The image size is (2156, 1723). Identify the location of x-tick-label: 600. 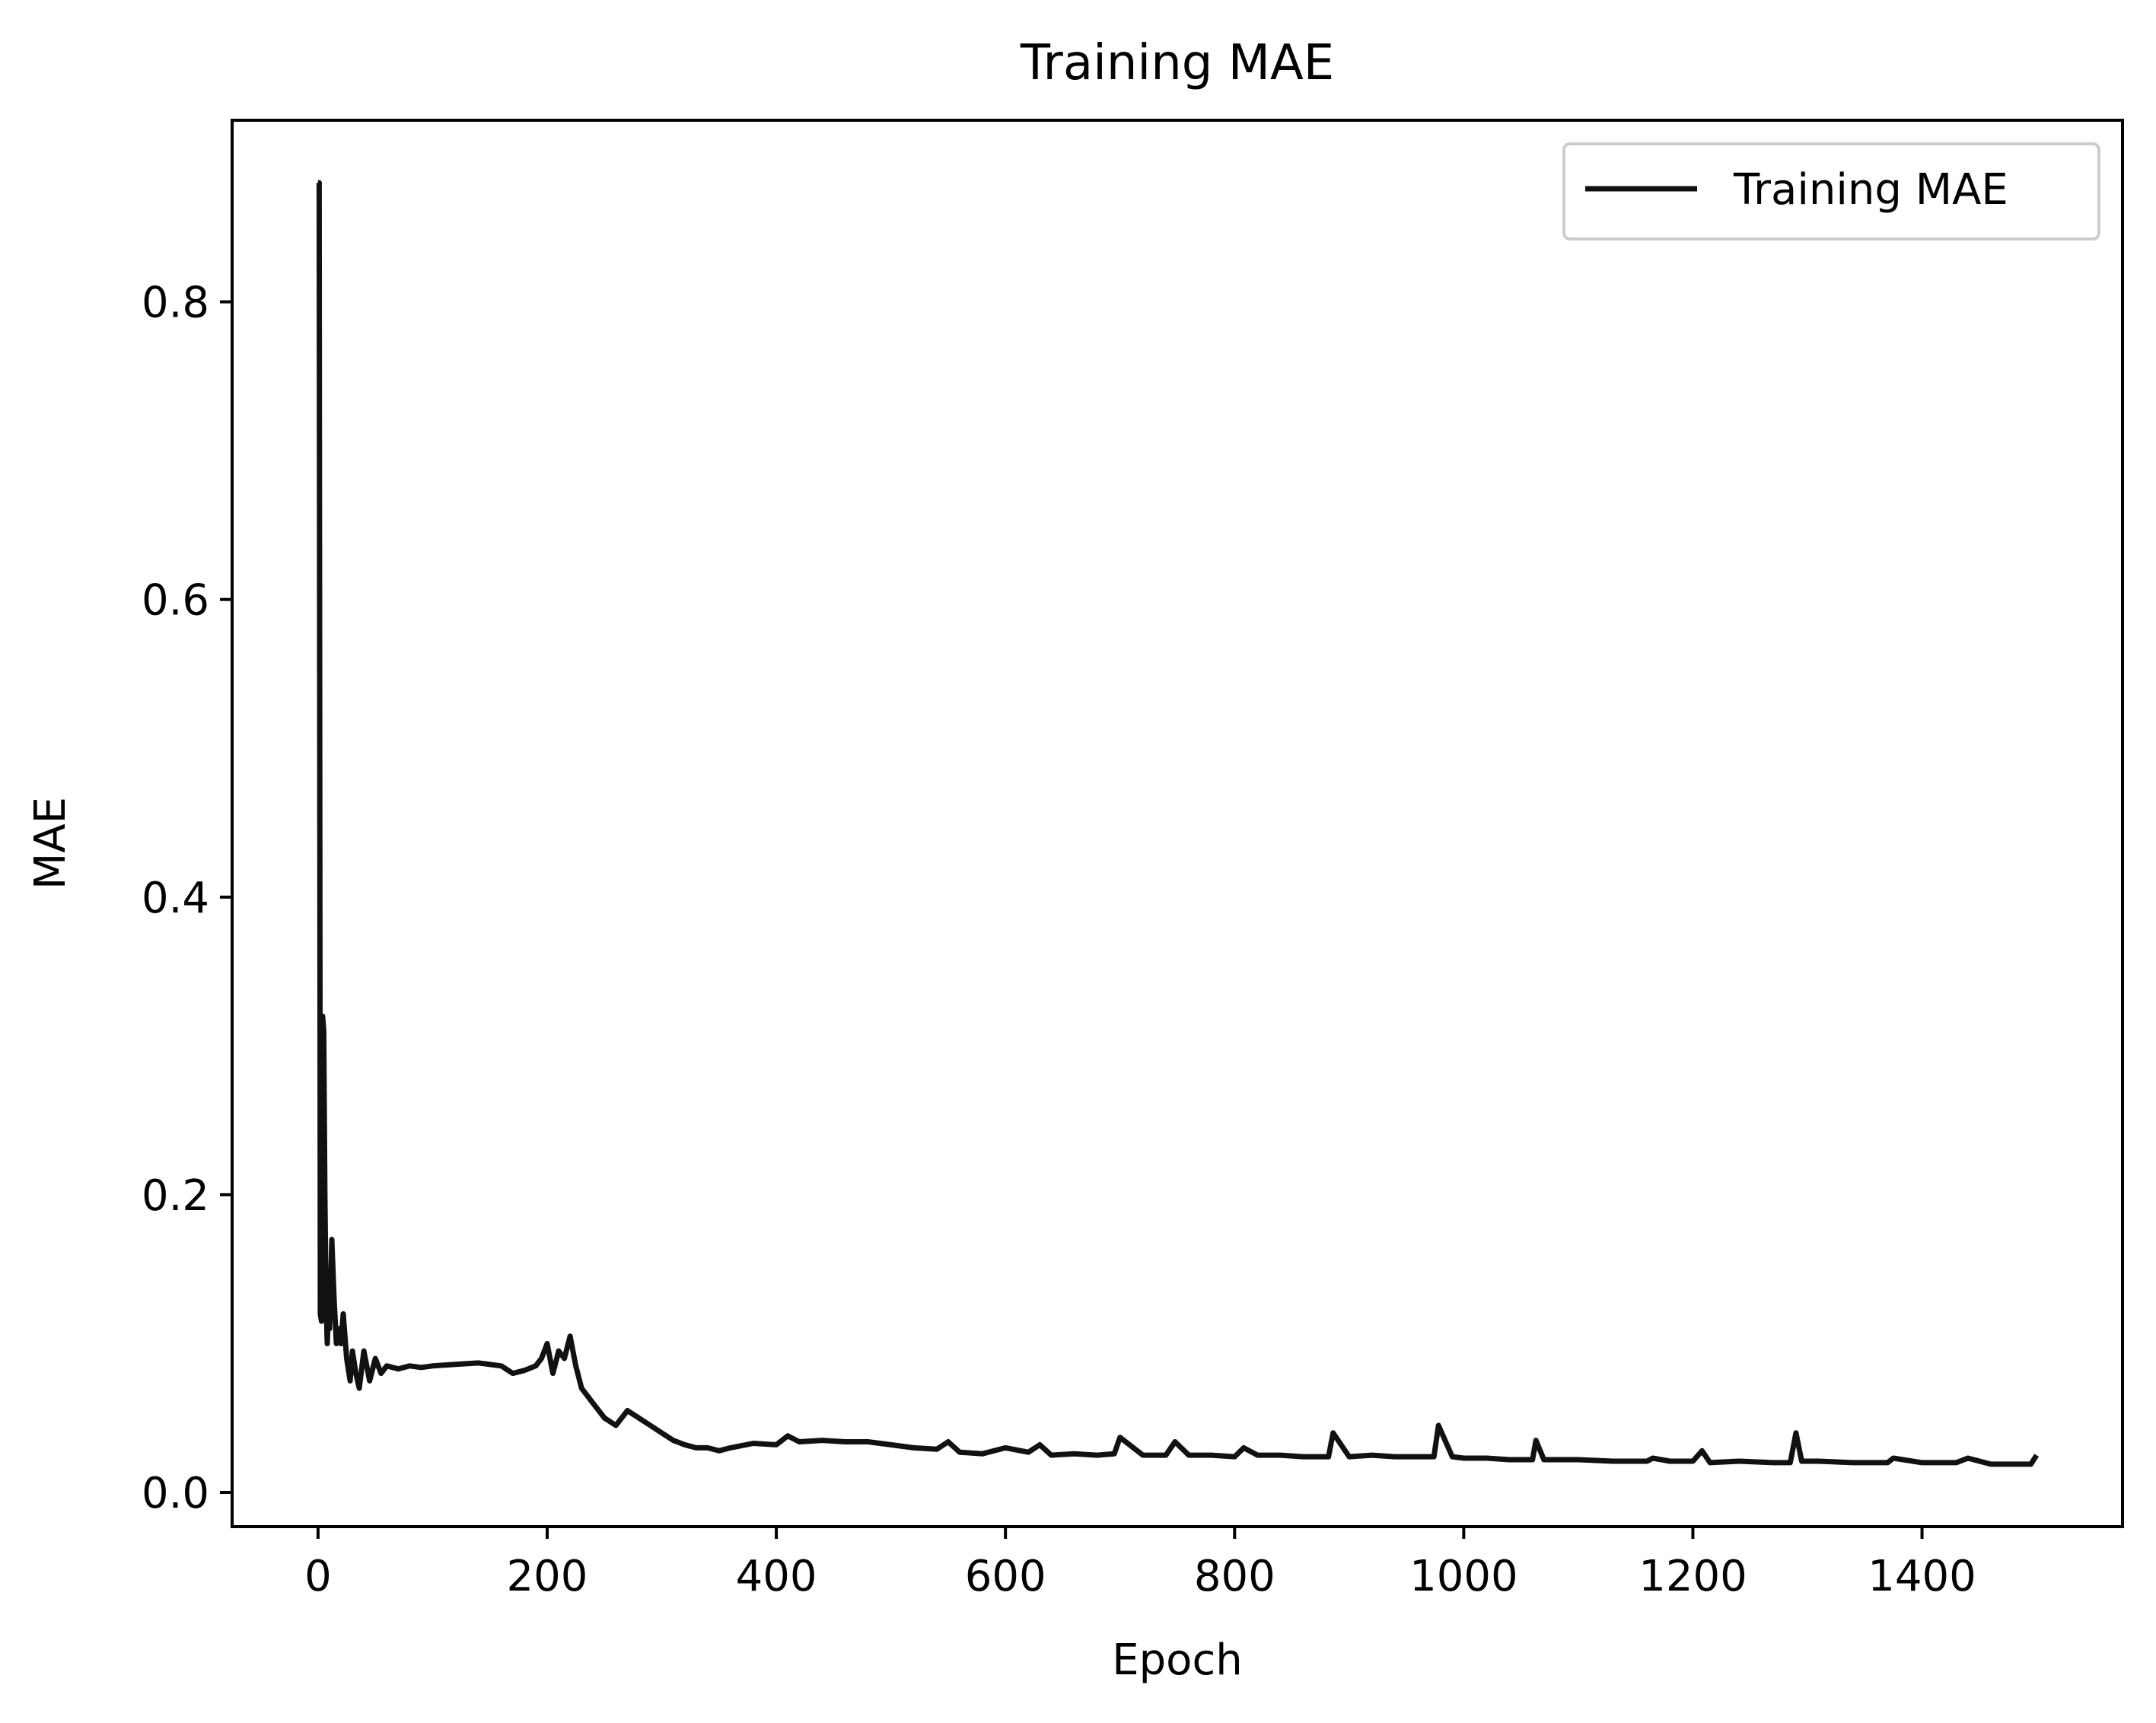
(1006, 1576).